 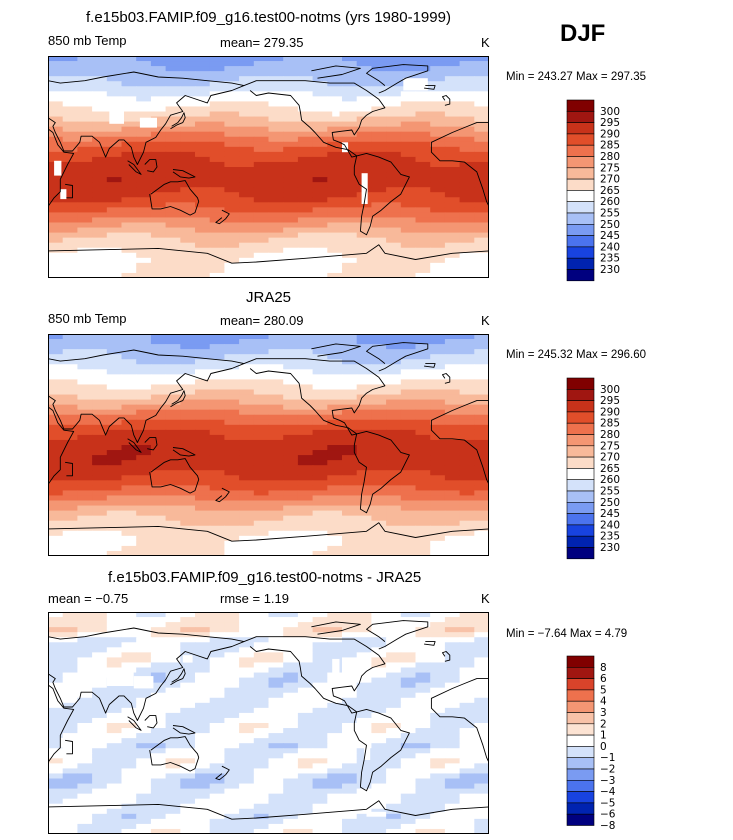 What do you see at coordinates (580, 196) in the screenshot?
I see `colorbar-swatch` at bounding box center [580, 196].